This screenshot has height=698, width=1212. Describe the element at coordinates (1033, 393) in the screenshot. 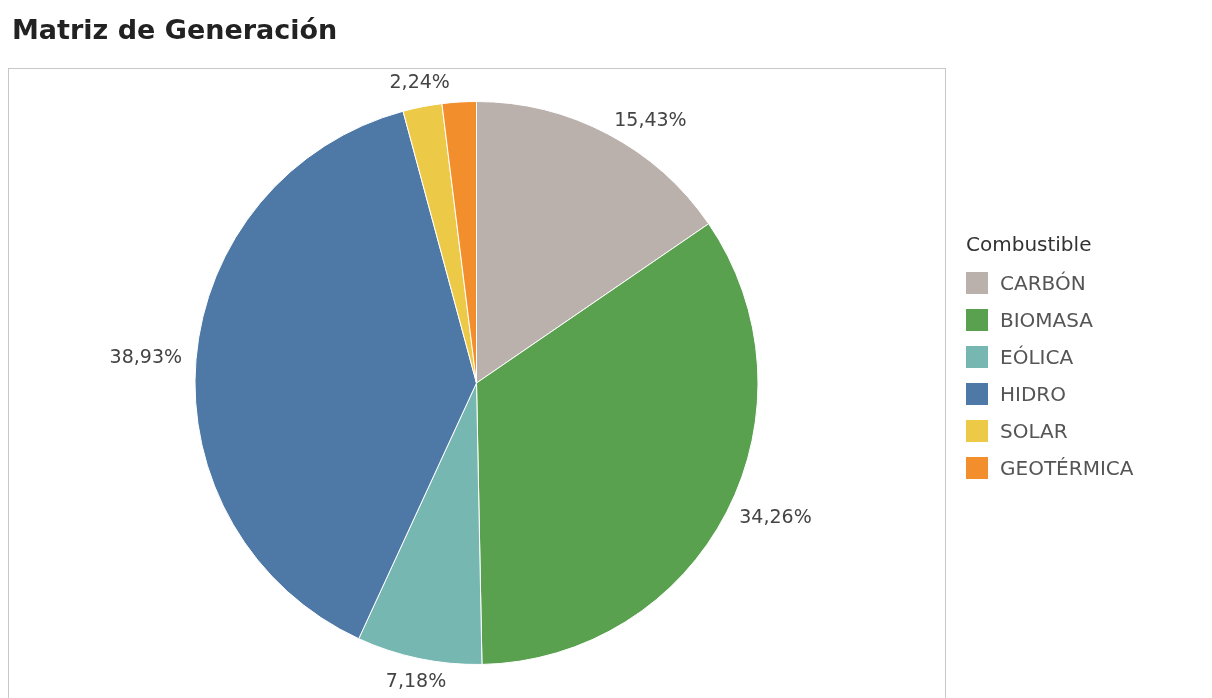

I see `legend-label: HIDRO` at that location.